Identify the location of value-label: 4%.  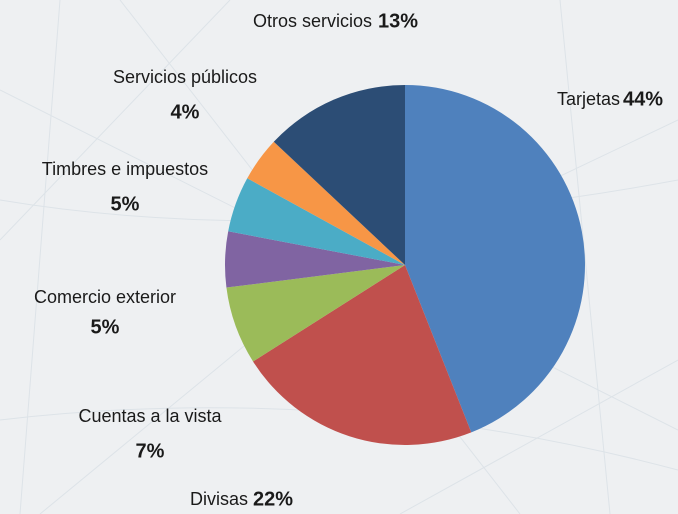
(185, 112).